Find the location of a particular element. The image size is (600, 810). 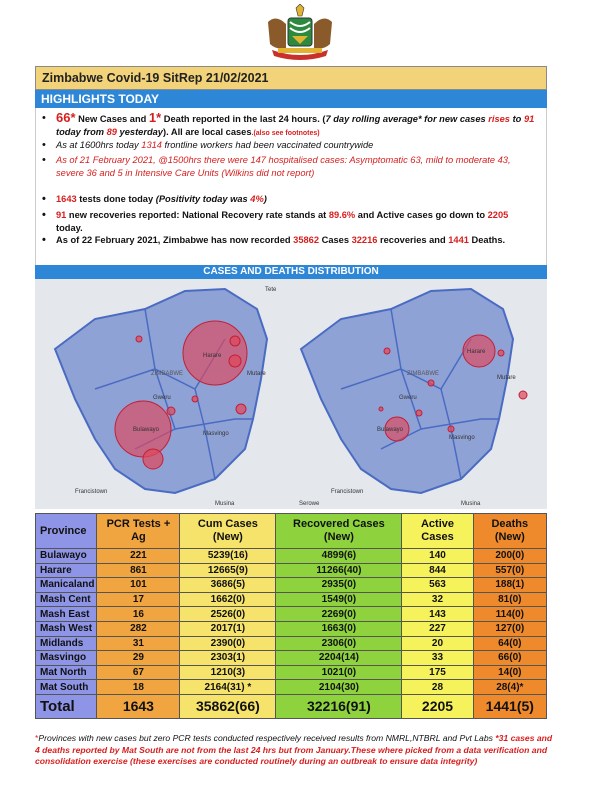

map-label-musina: Musina is located at coordinates (225, 504).